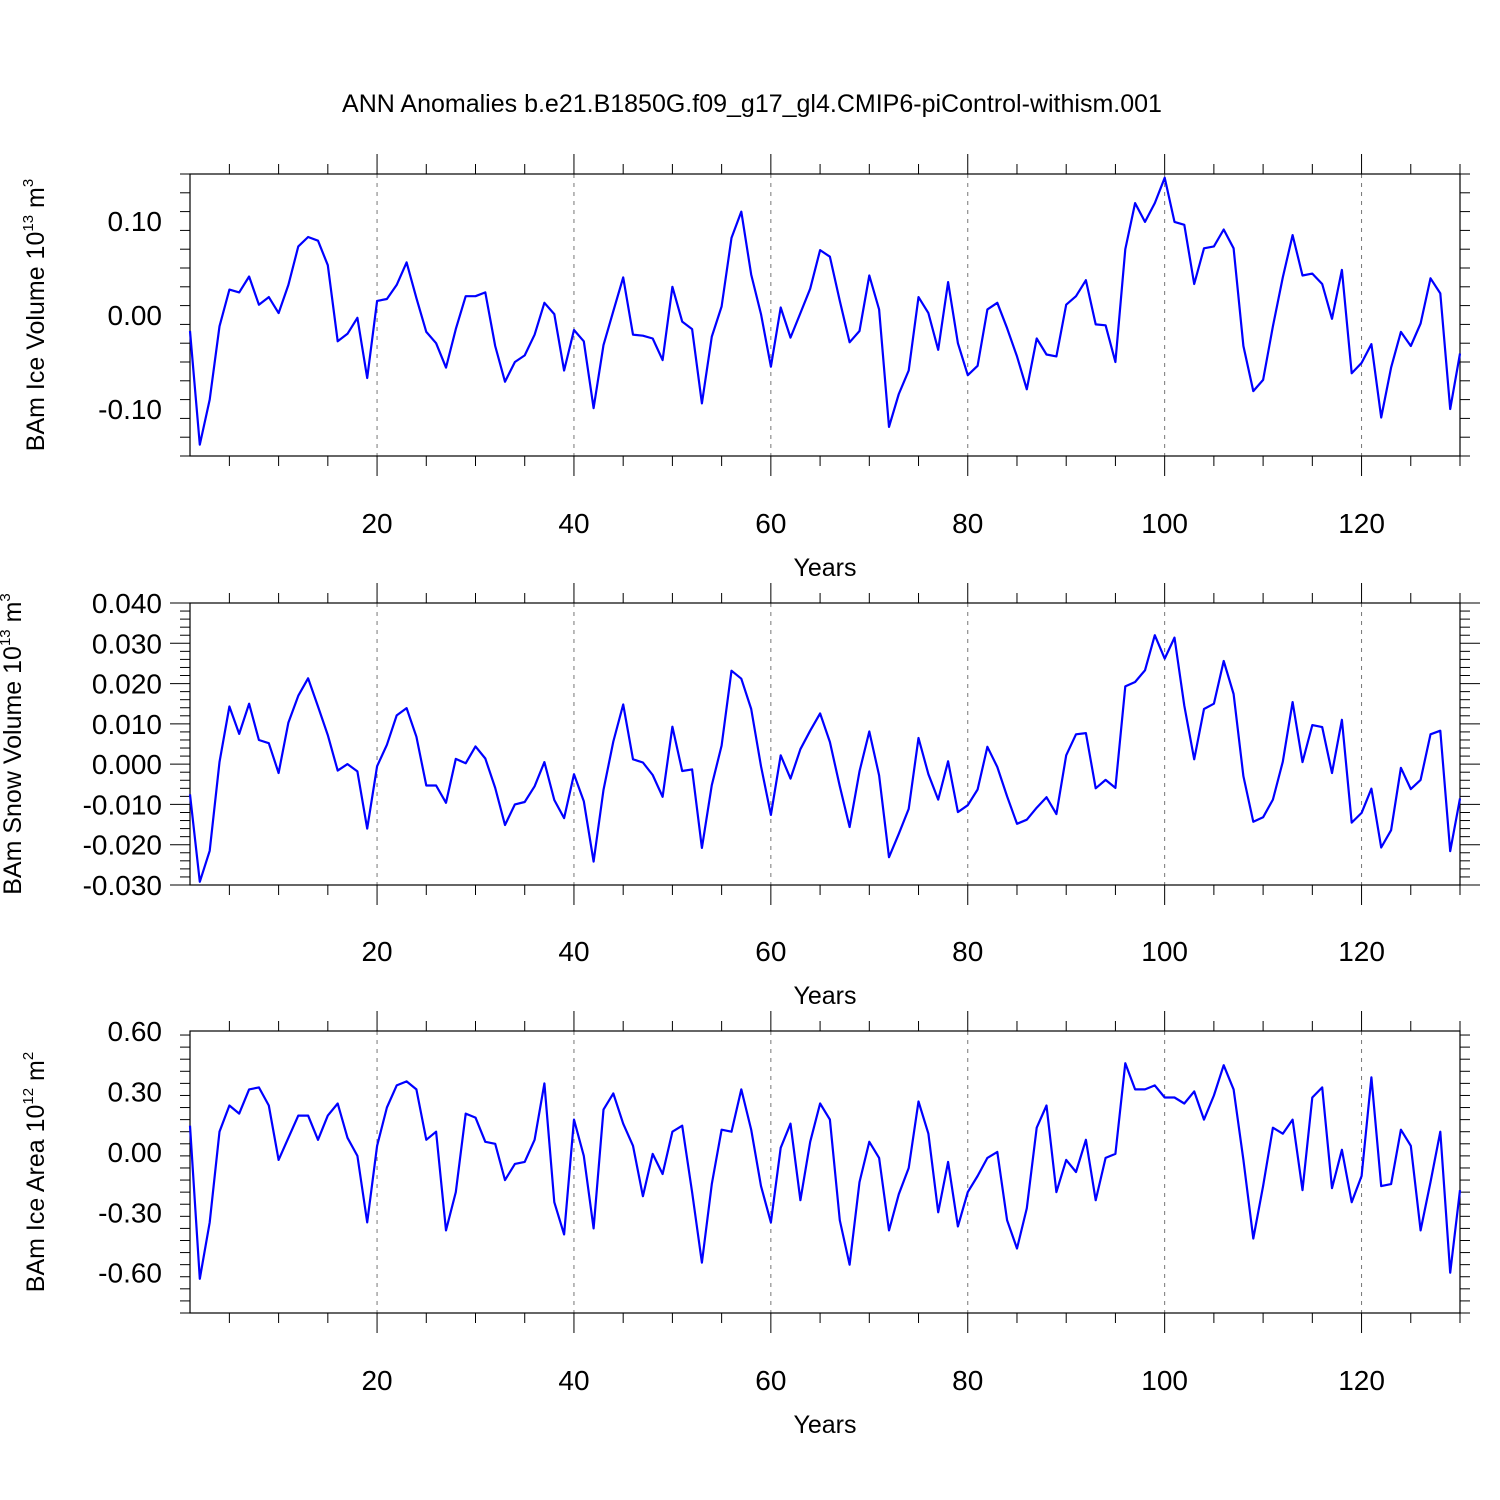 This screenshot has height=1500, width=1500. I want to click on y-axis-title-exponent: 12, so click(28, 1096).